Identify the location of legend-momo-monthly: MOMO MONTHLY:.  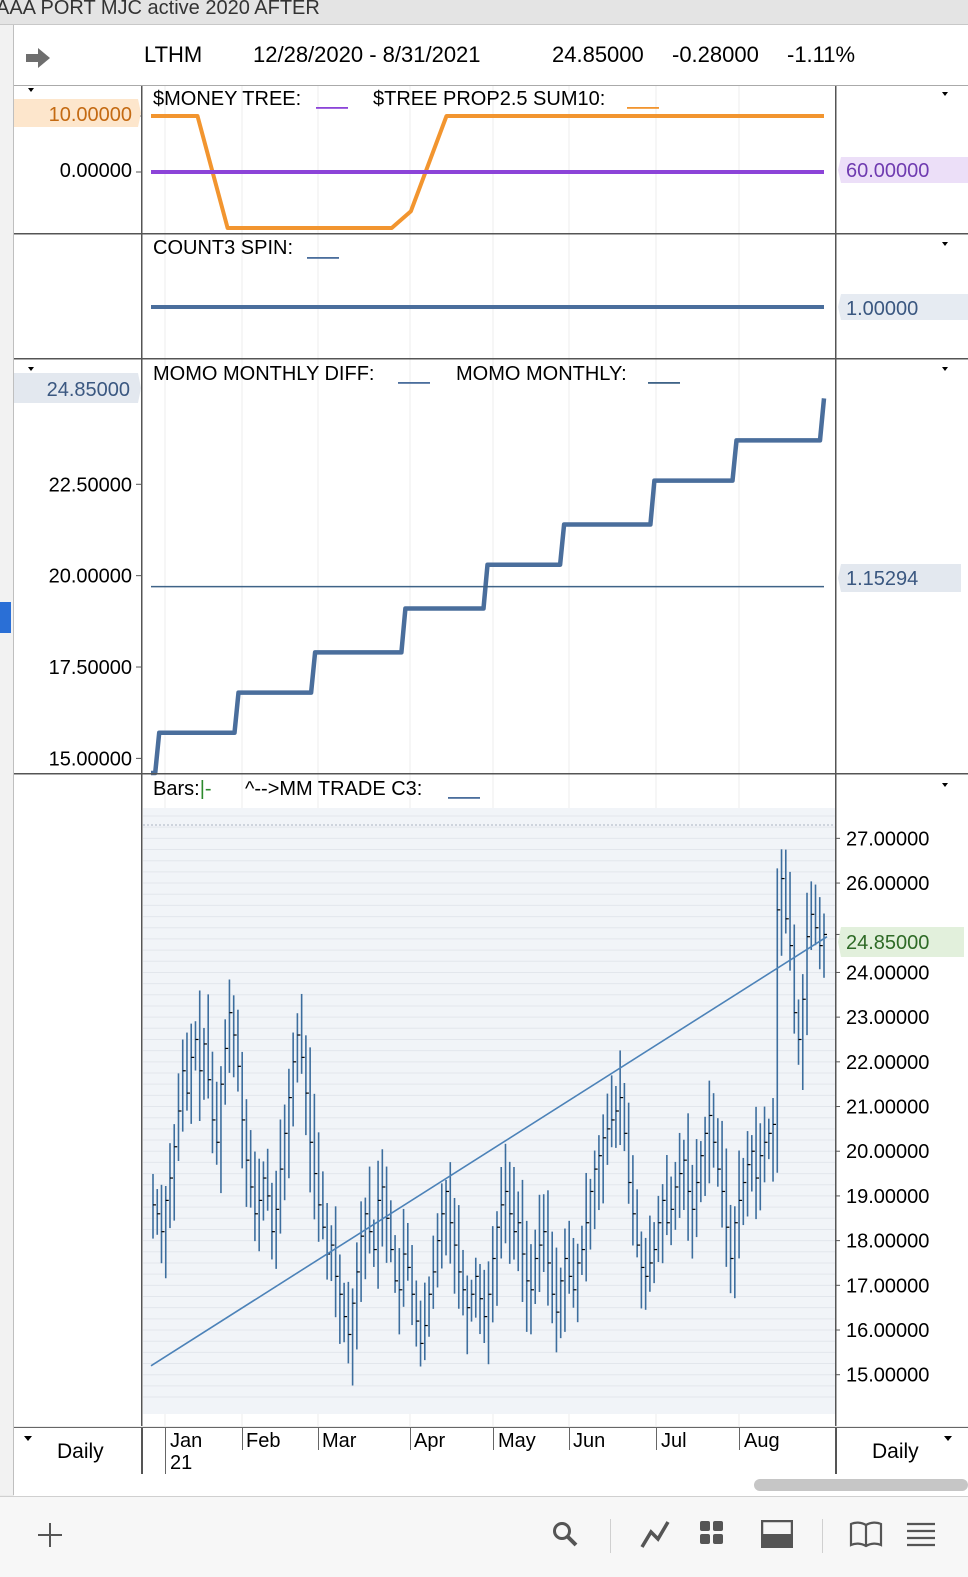
(541, 374).